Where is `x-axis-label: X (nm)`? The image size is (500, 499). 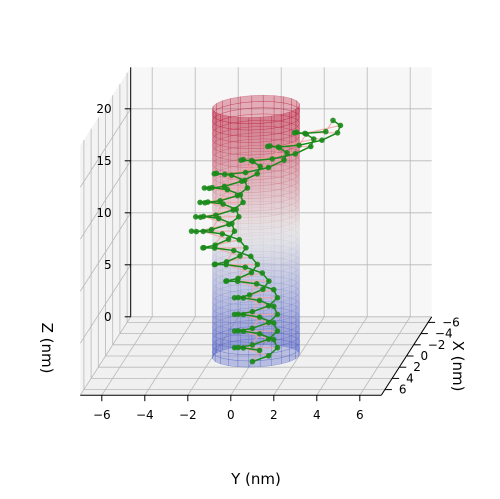 x-axis-label: X (nm) is located at coordinates (458, 366).